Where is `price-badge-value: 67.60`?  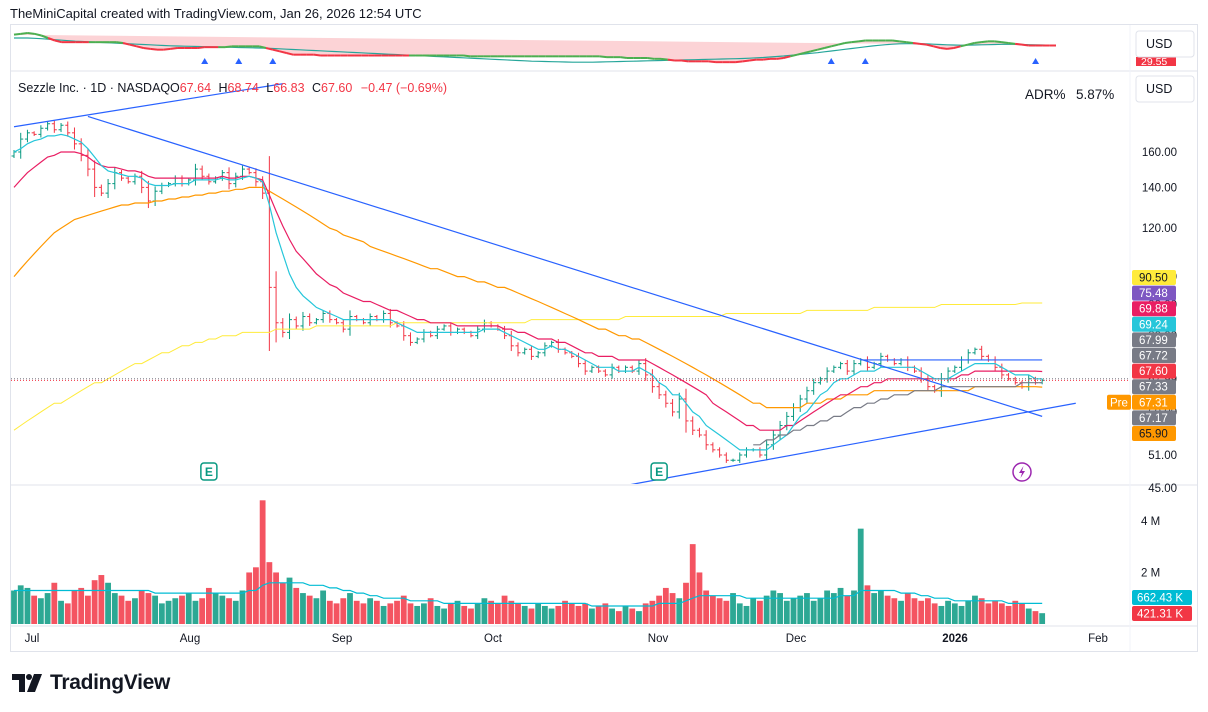
price-badge-value: 67.60 is located at coordinates (1153, 372).